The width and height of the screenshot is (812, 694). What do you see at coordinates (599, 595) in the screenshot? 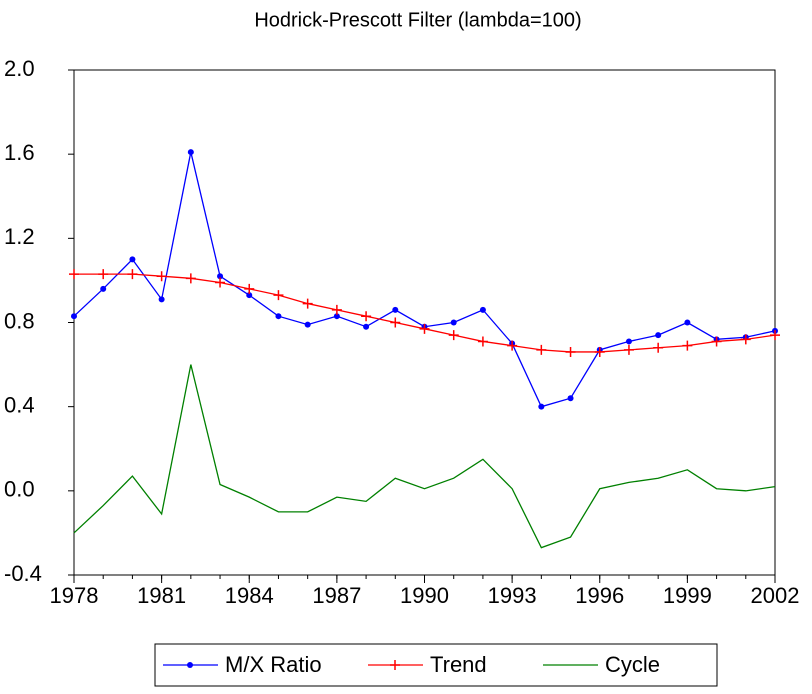
I see `x-tick-label: 1996` at bounding box center [599, 595].